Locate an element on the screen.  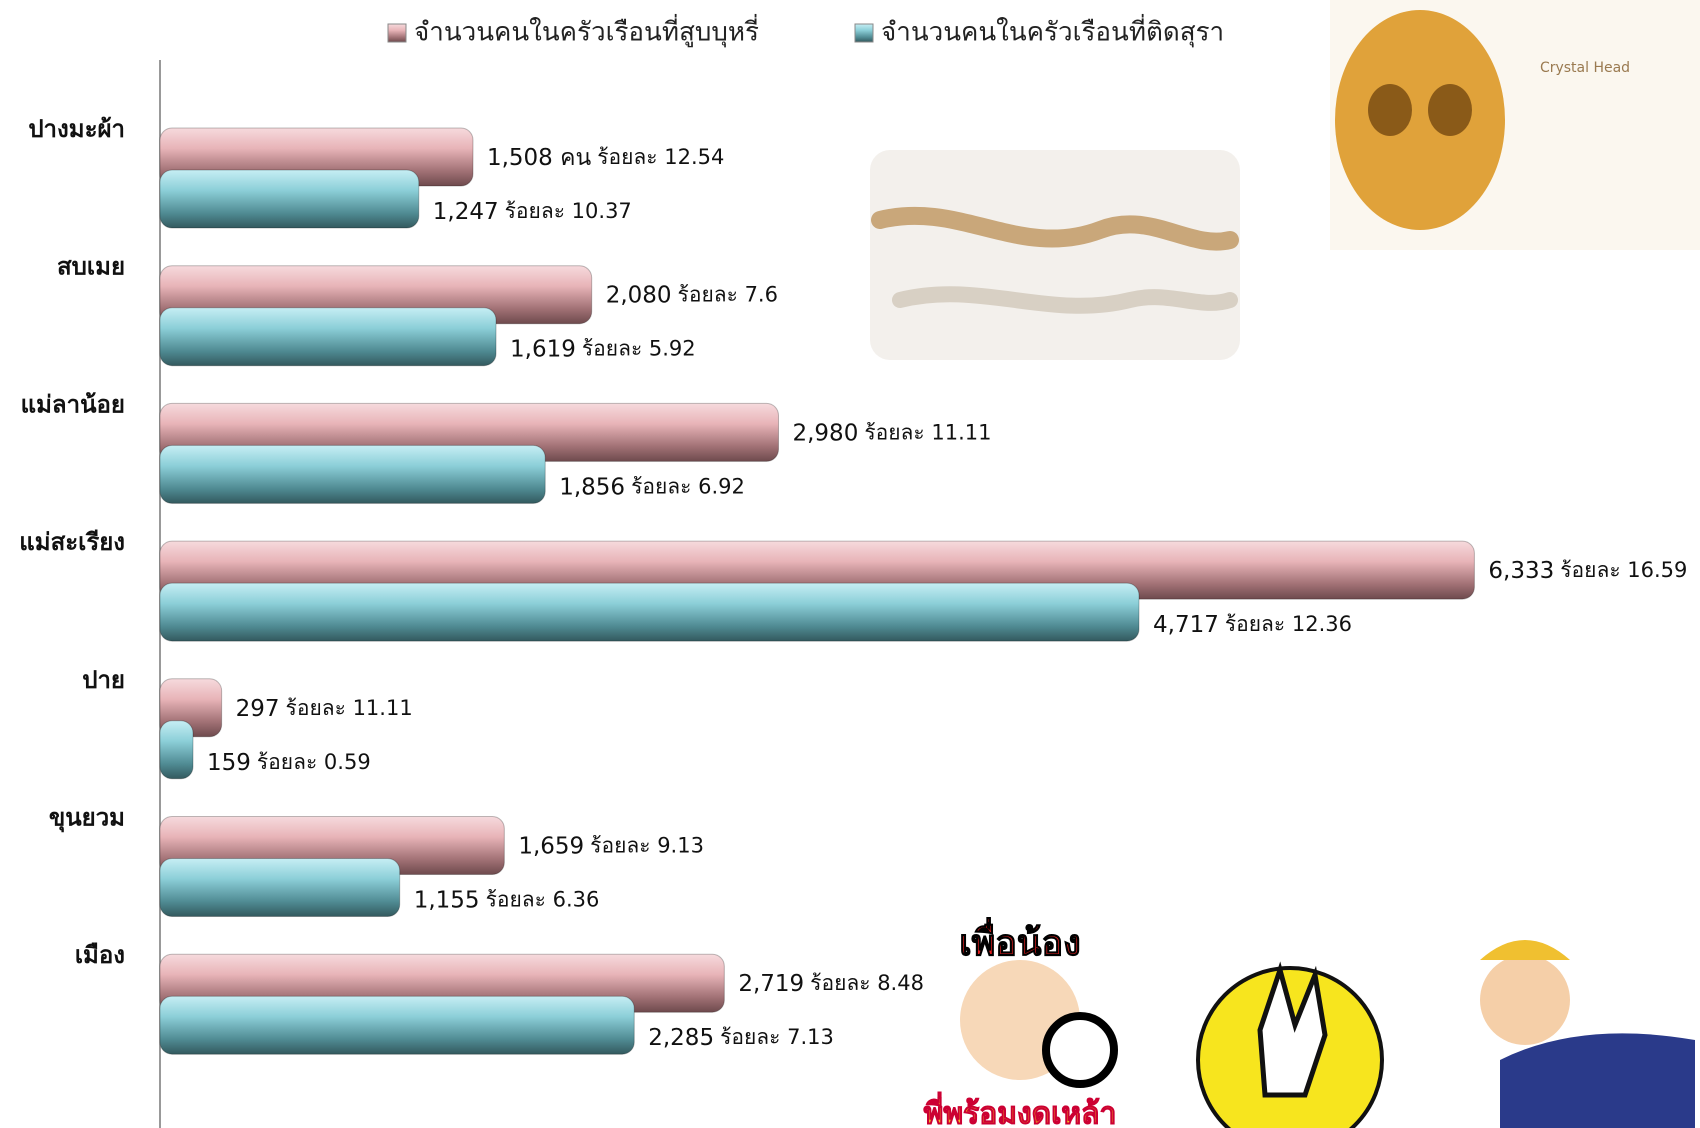
data-label: 1,247 ร้อยละ 10.37 is located at coordinates (532, 212).